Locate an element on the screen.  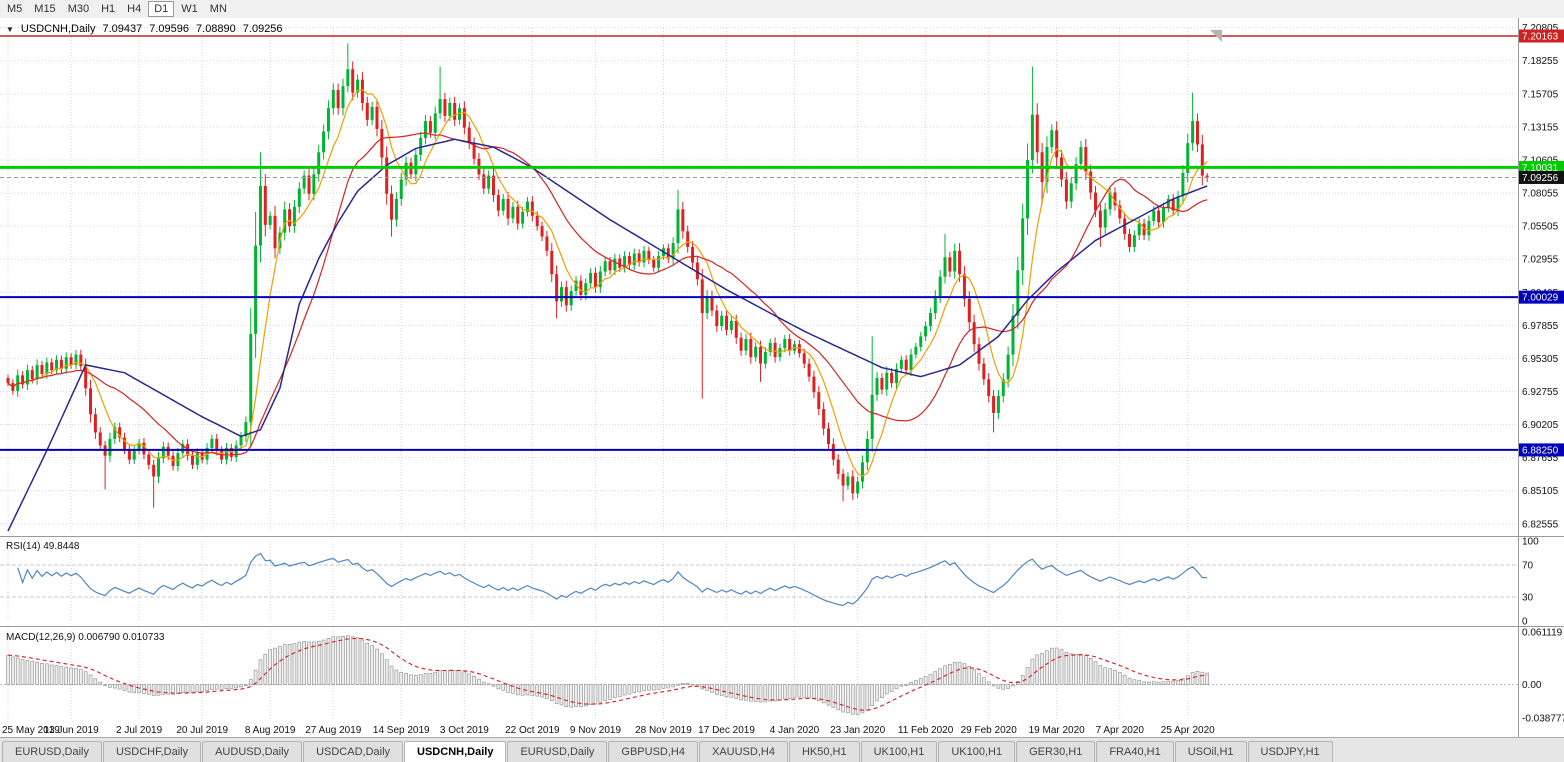
svg-text: 0.00 is located at coordinates (1532, 685).